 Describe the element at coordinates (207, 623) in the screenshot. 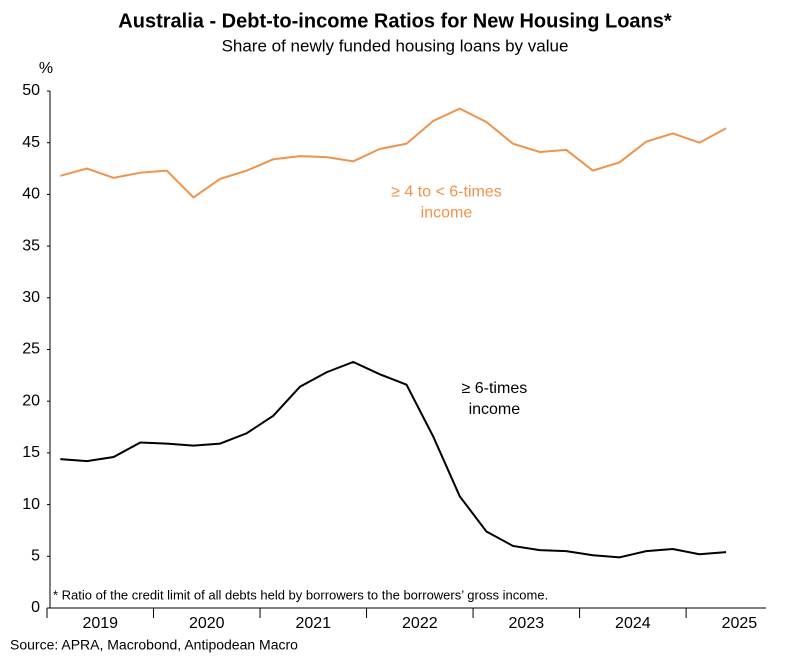

I see `x-tick-label: 2020` at that location.